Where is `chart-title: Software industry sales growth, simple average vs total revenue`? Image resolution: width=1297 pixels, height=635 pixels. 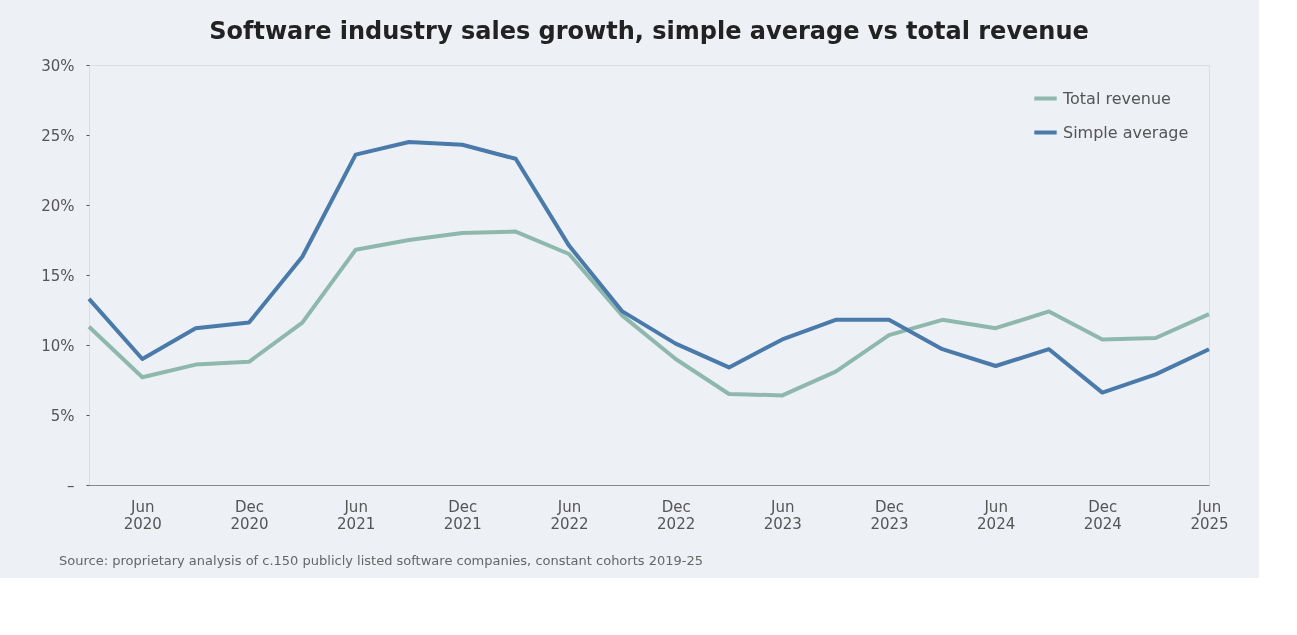 chart-title: Software industry sales growth, simple average vs total revenue is located at coordinates (649, 31).